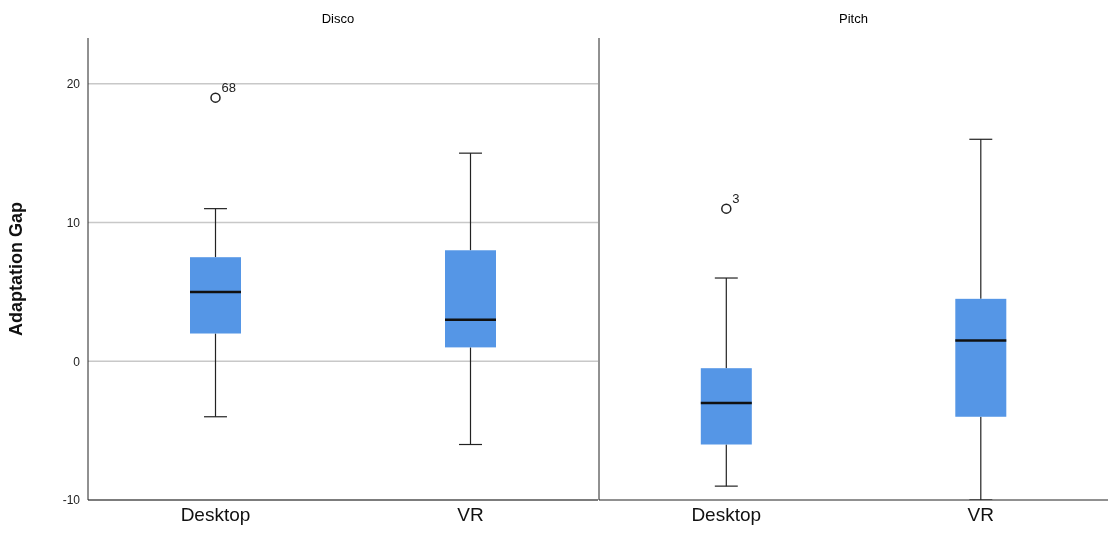 This screenshot has height=538, width=1116. Describe the element at coordinates (71, 500) in the screenshot. I see `y-tick-label: -10` at that location.